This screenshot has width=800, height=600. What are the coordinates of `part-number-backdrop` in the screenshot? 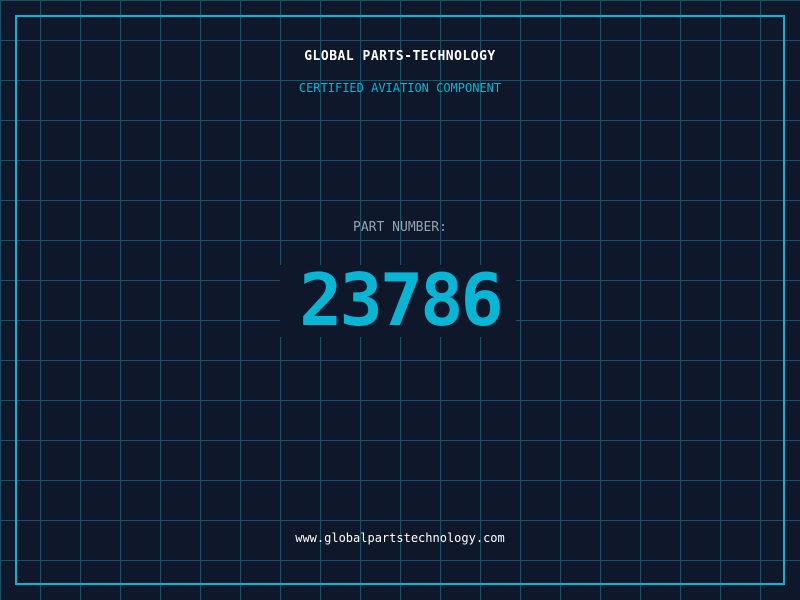 It's located at (398, 301).